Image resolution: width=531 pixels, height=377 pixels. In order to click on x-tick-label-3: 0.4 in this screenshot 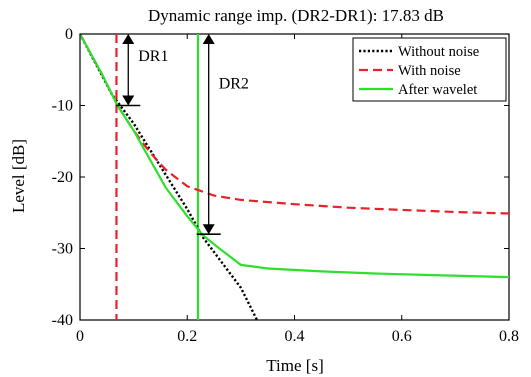, I will do `click(295, 336)`.